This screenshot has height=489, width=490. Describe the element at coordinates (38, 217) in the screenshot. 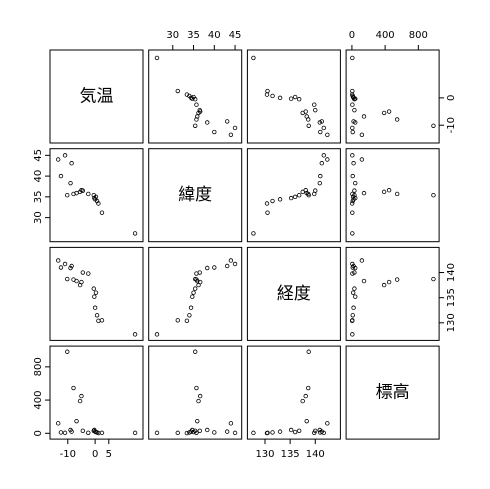

I see `y-tick-label: 30` at that location.